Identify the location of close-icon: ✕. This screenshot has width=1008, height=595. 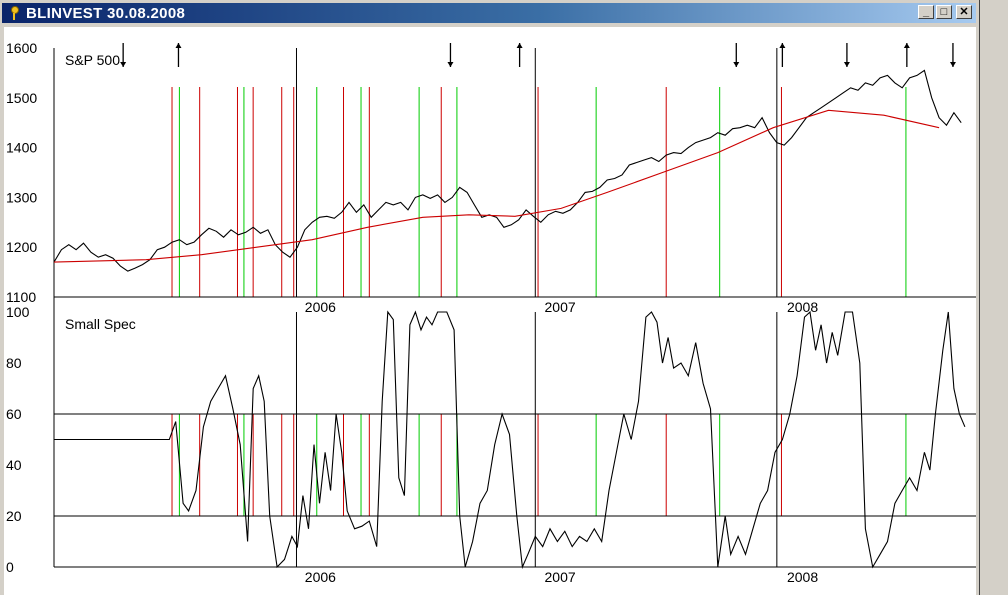
(964, 12).